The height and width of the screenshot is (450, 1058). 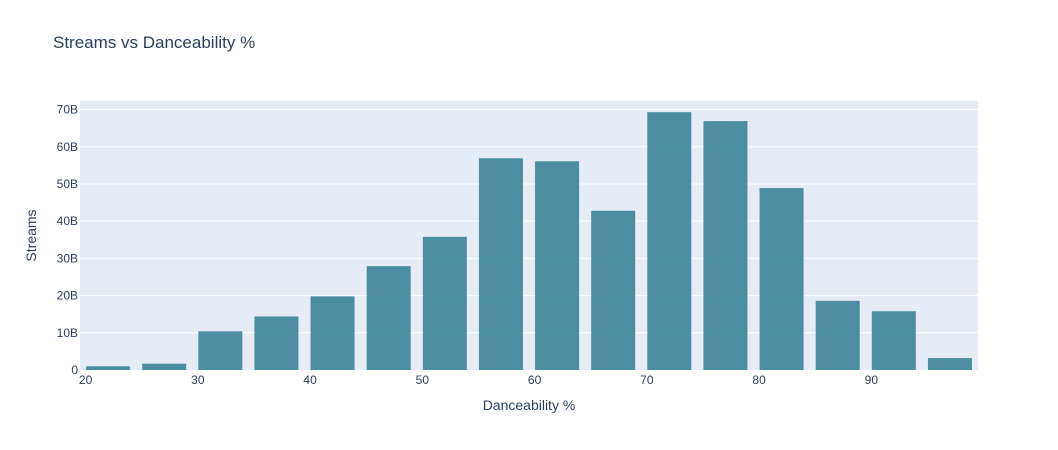 What do you see at coordinates (198, 380) in the screenshot?
I see `x-tick-label: 30` at bounding box center [198, 380].